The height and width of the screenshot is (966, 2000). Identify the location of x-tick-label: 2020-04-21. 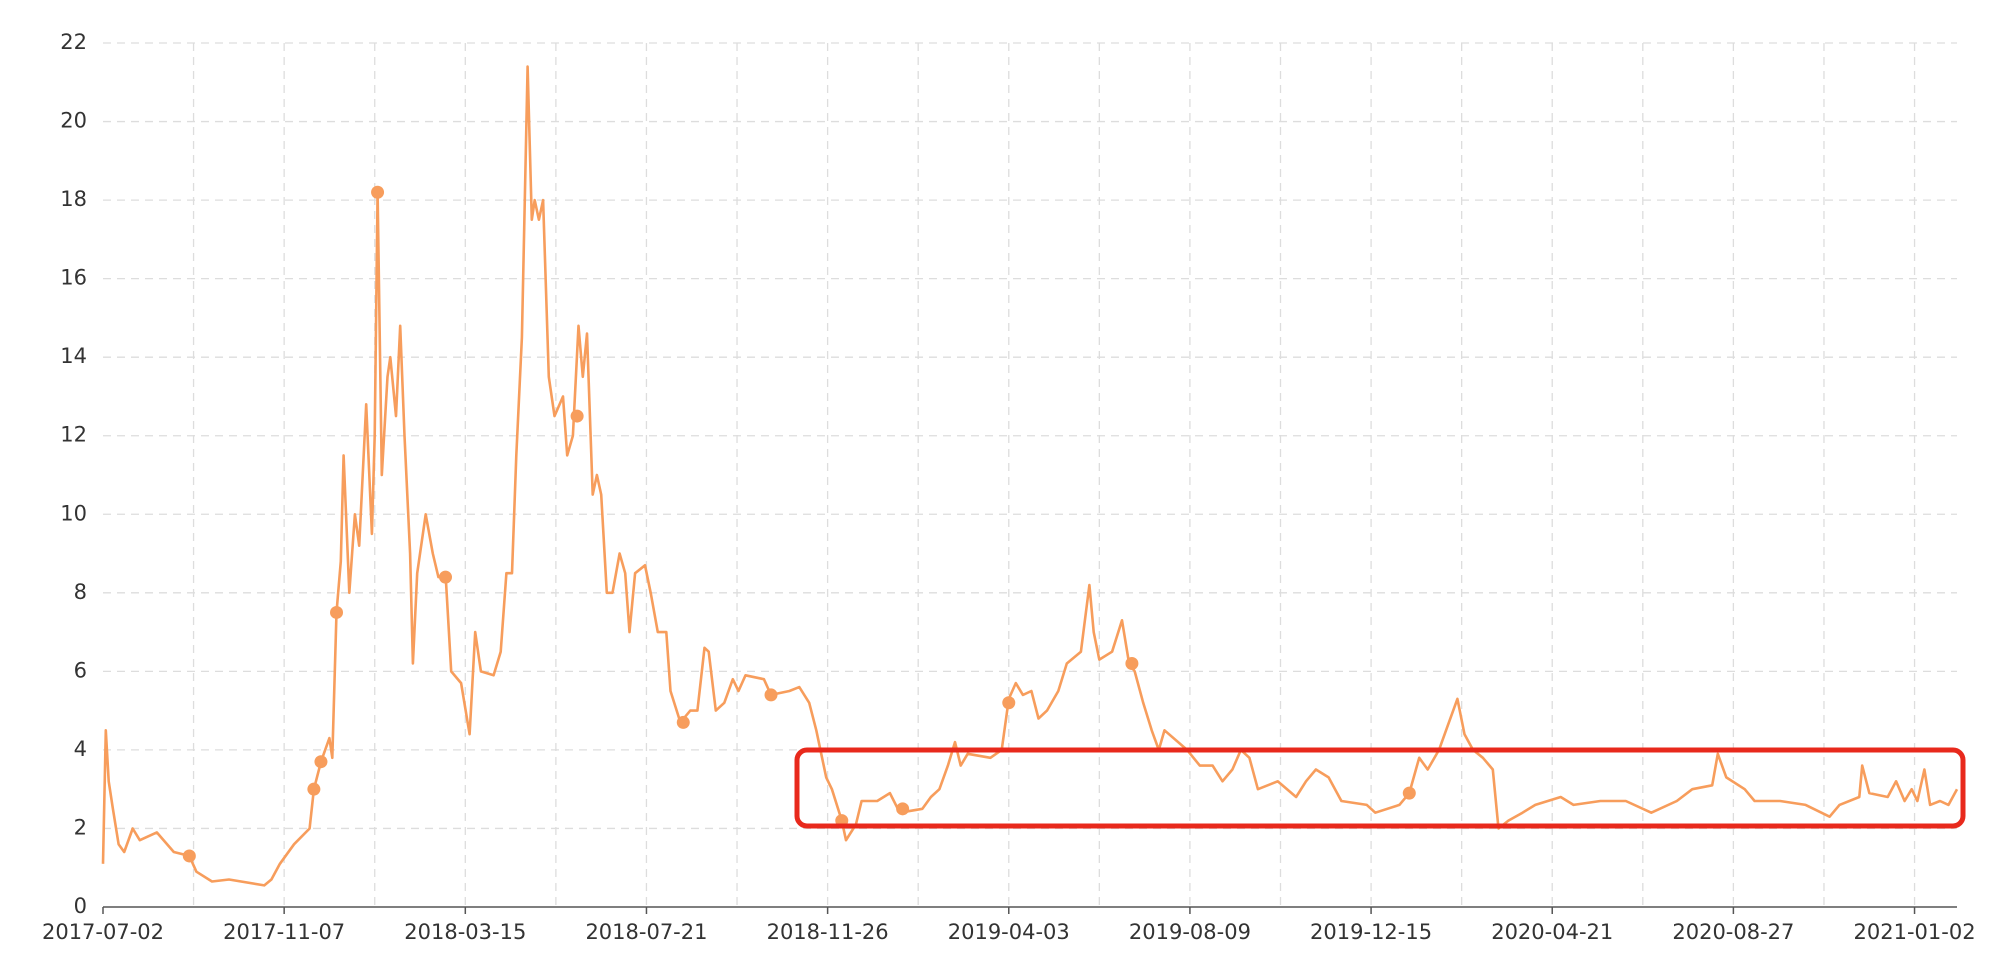
(1552, 932).